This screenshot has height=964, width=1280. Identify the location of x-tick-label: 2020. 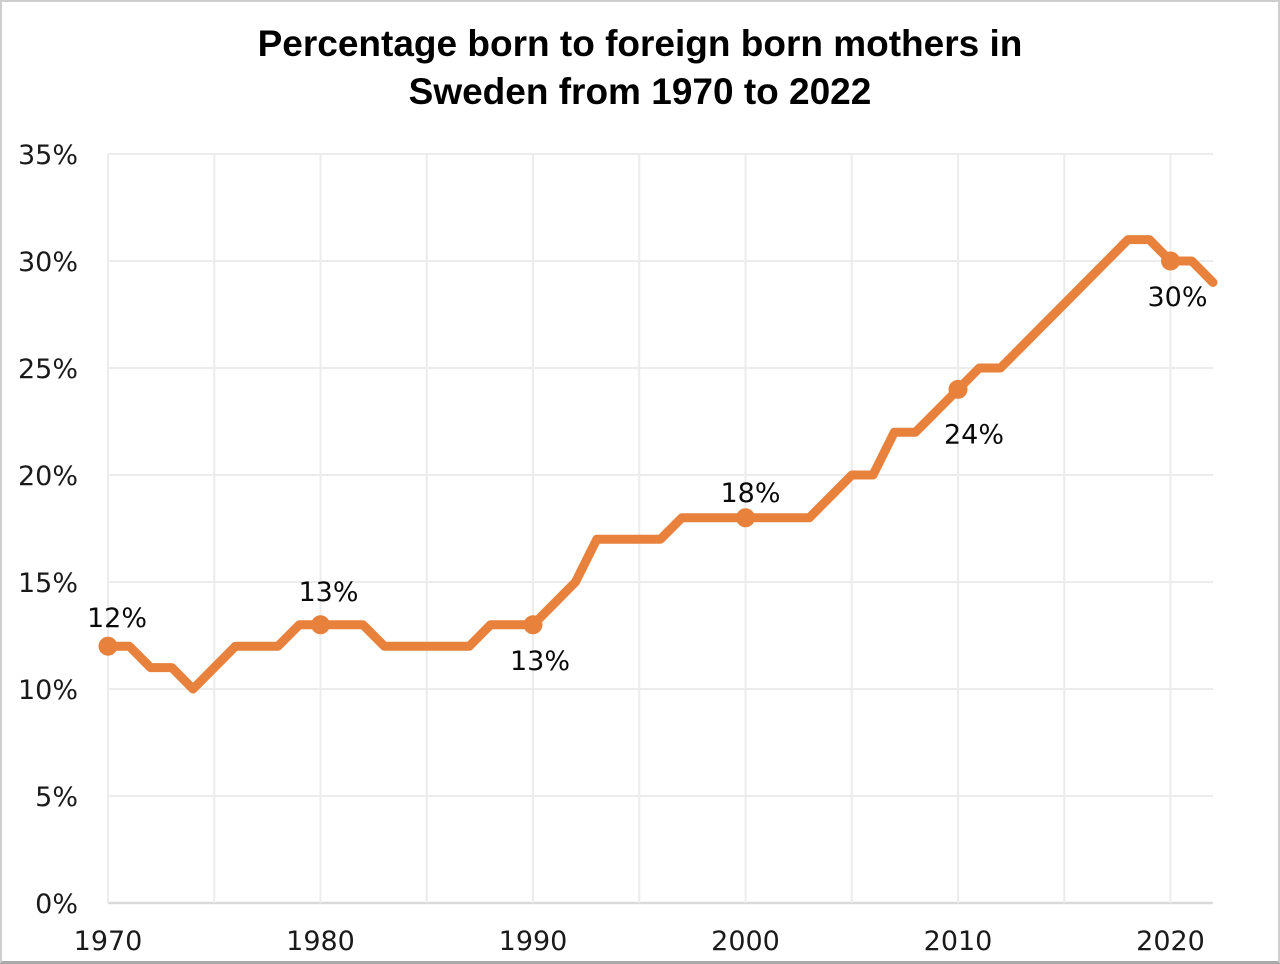
(1170, 941).